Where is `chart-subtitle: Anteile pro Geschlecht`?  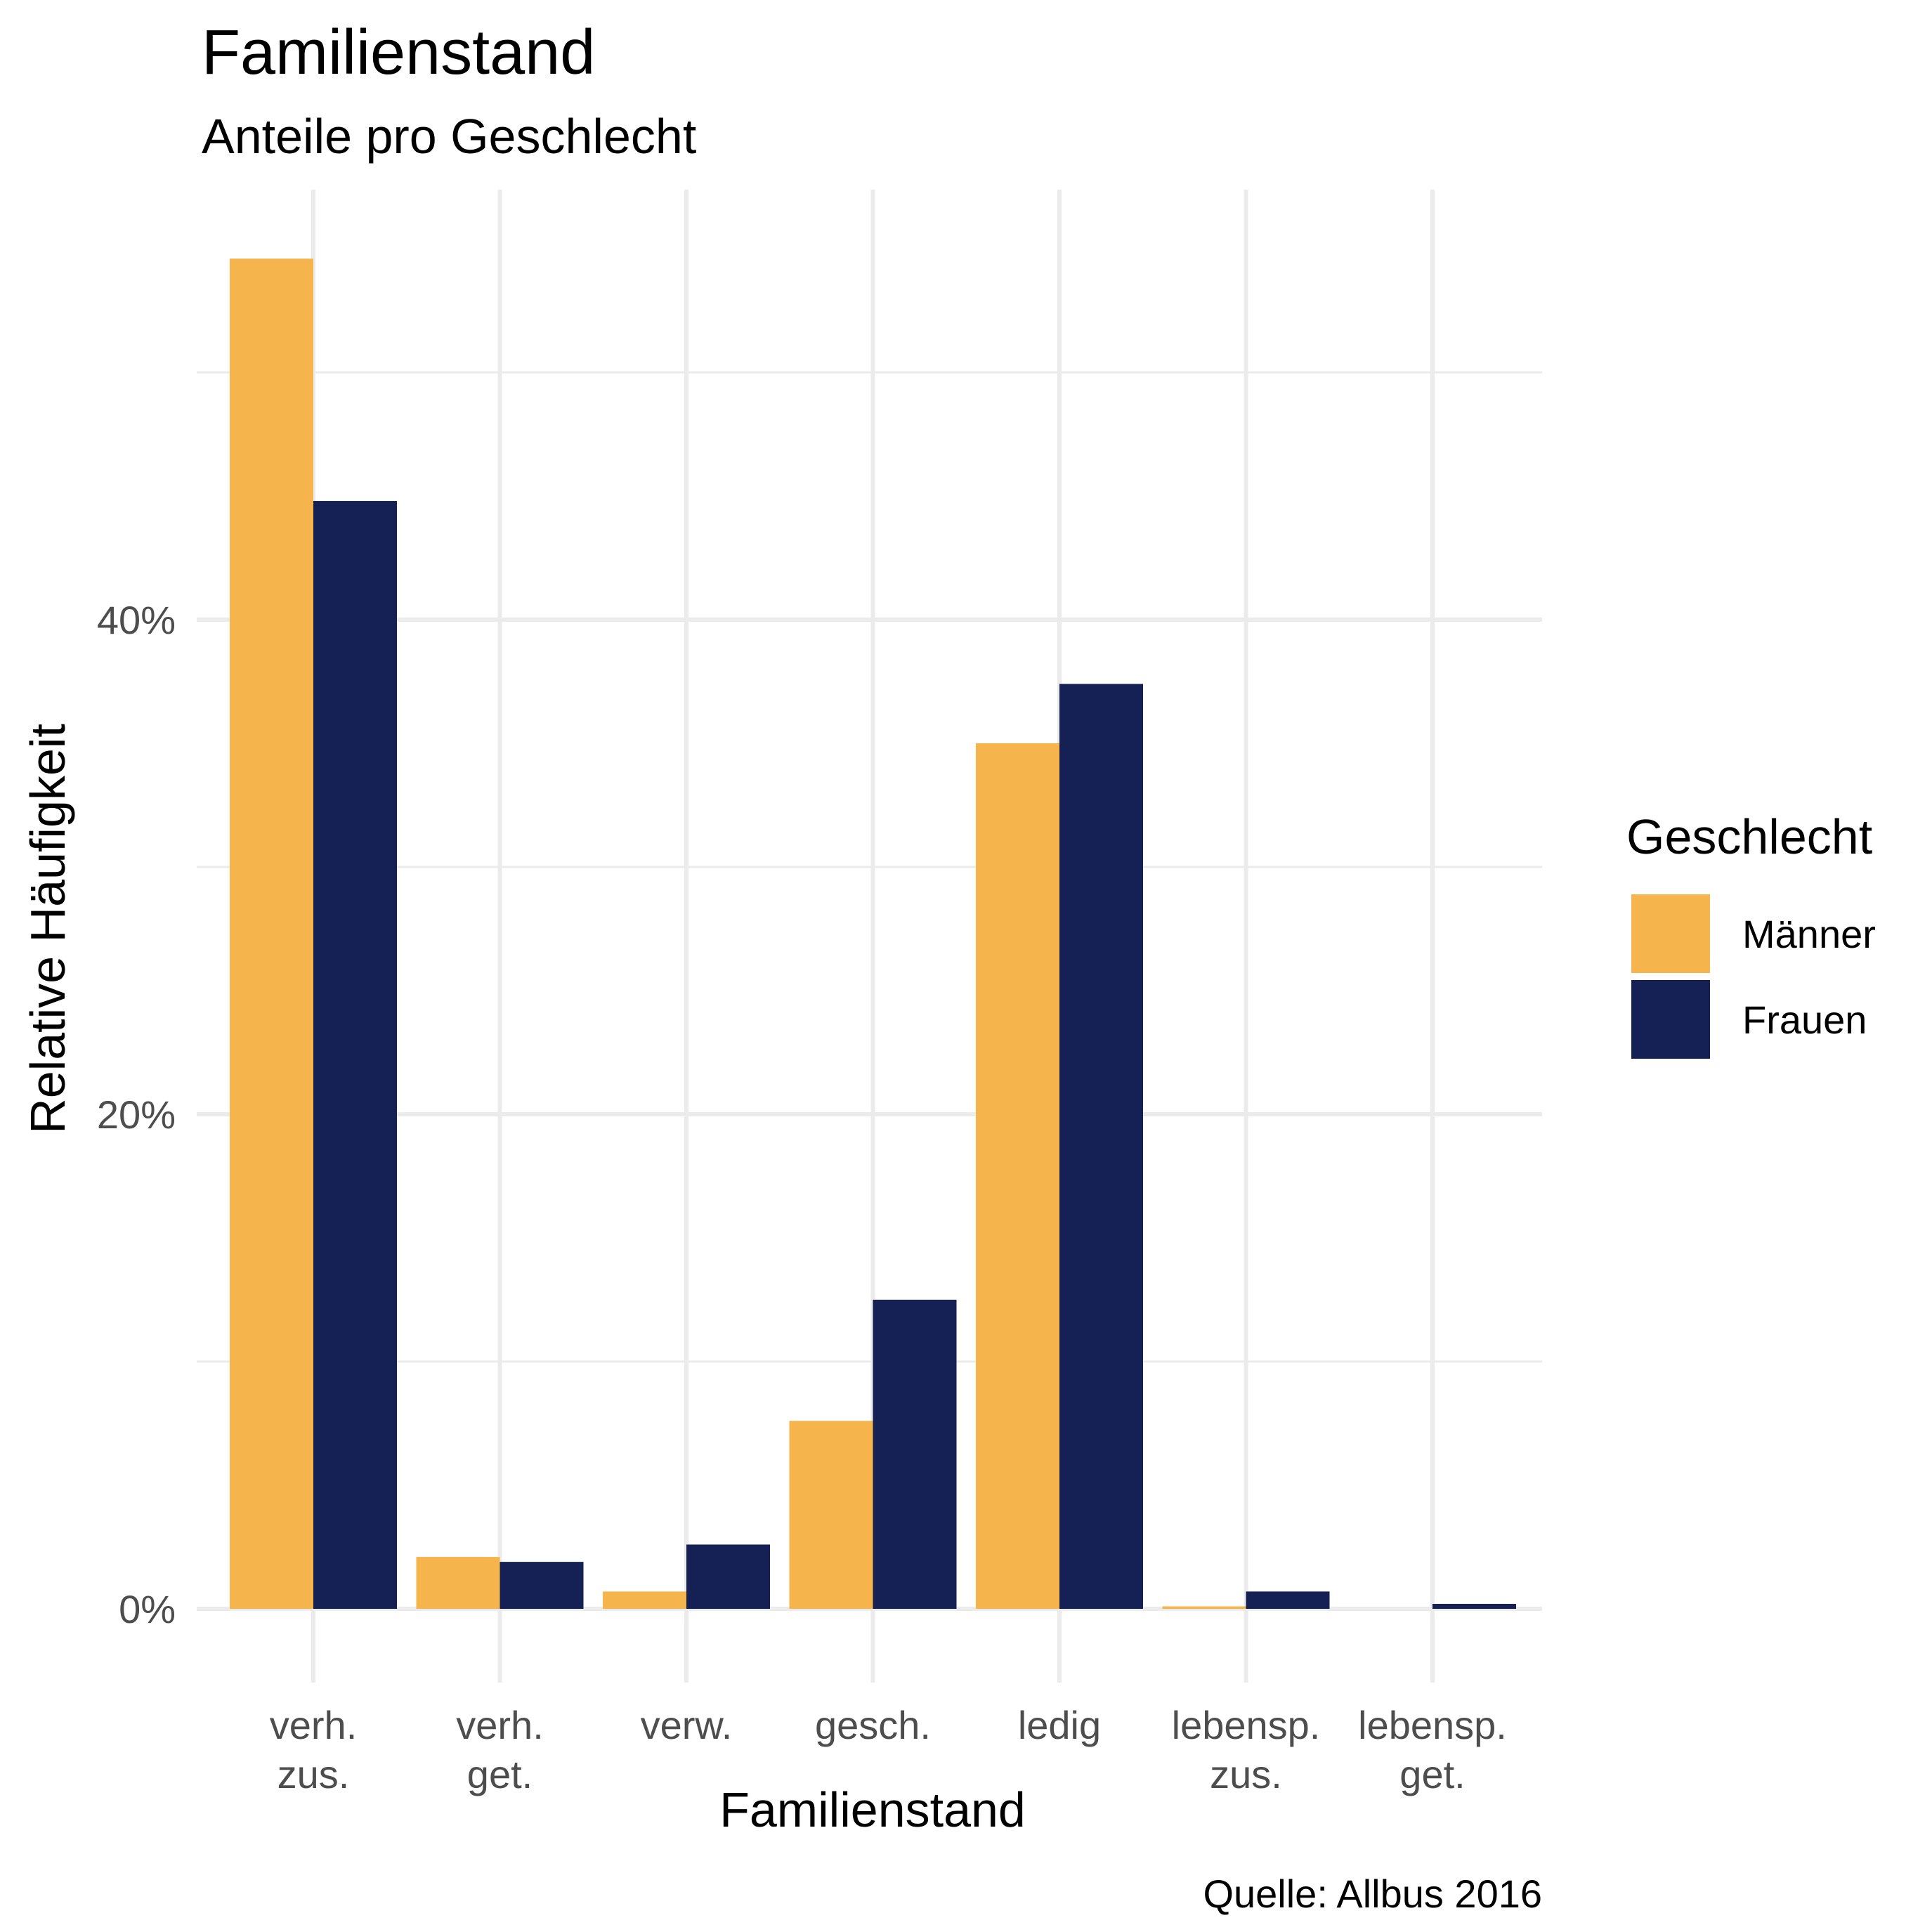
chart-subtitle: Anteile pro Geschlecht is located at coordinates (449, 136).